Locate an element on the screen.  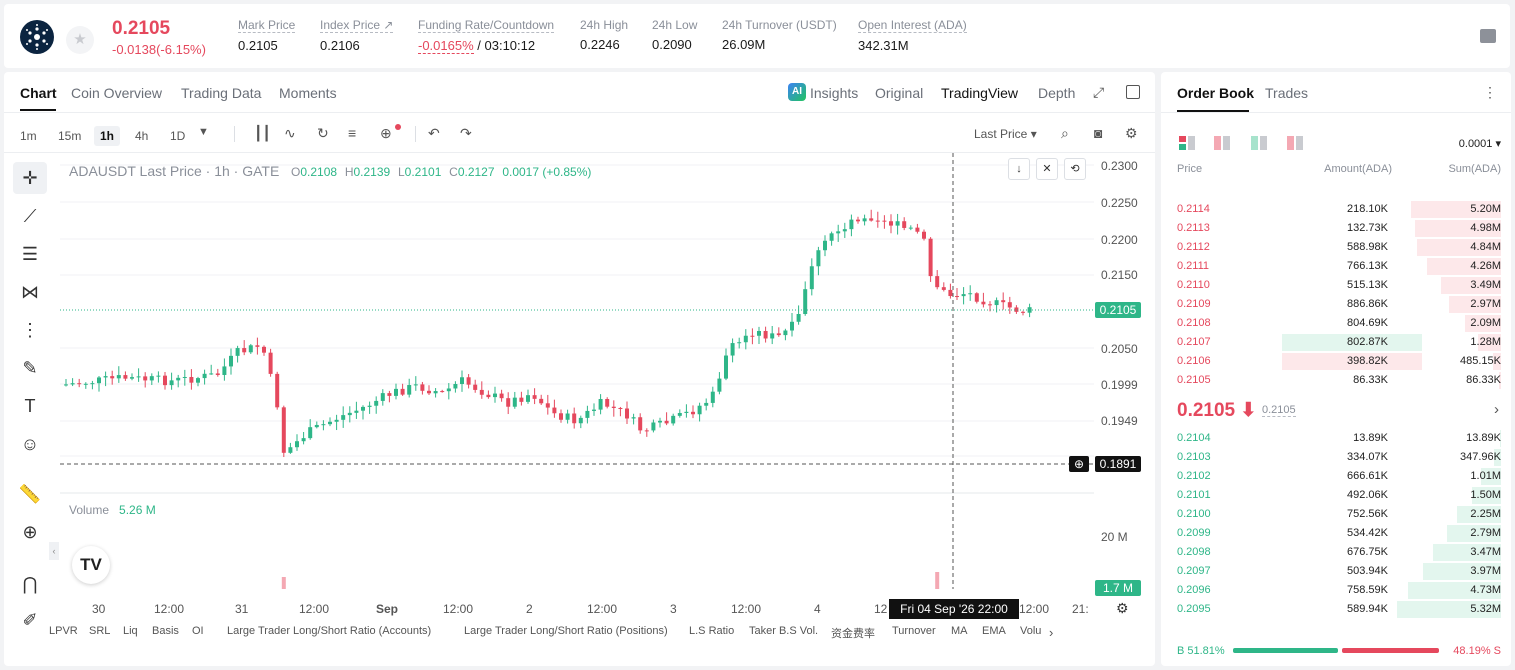
timeframe-1h: 1h is located at coordinates (107, 136).